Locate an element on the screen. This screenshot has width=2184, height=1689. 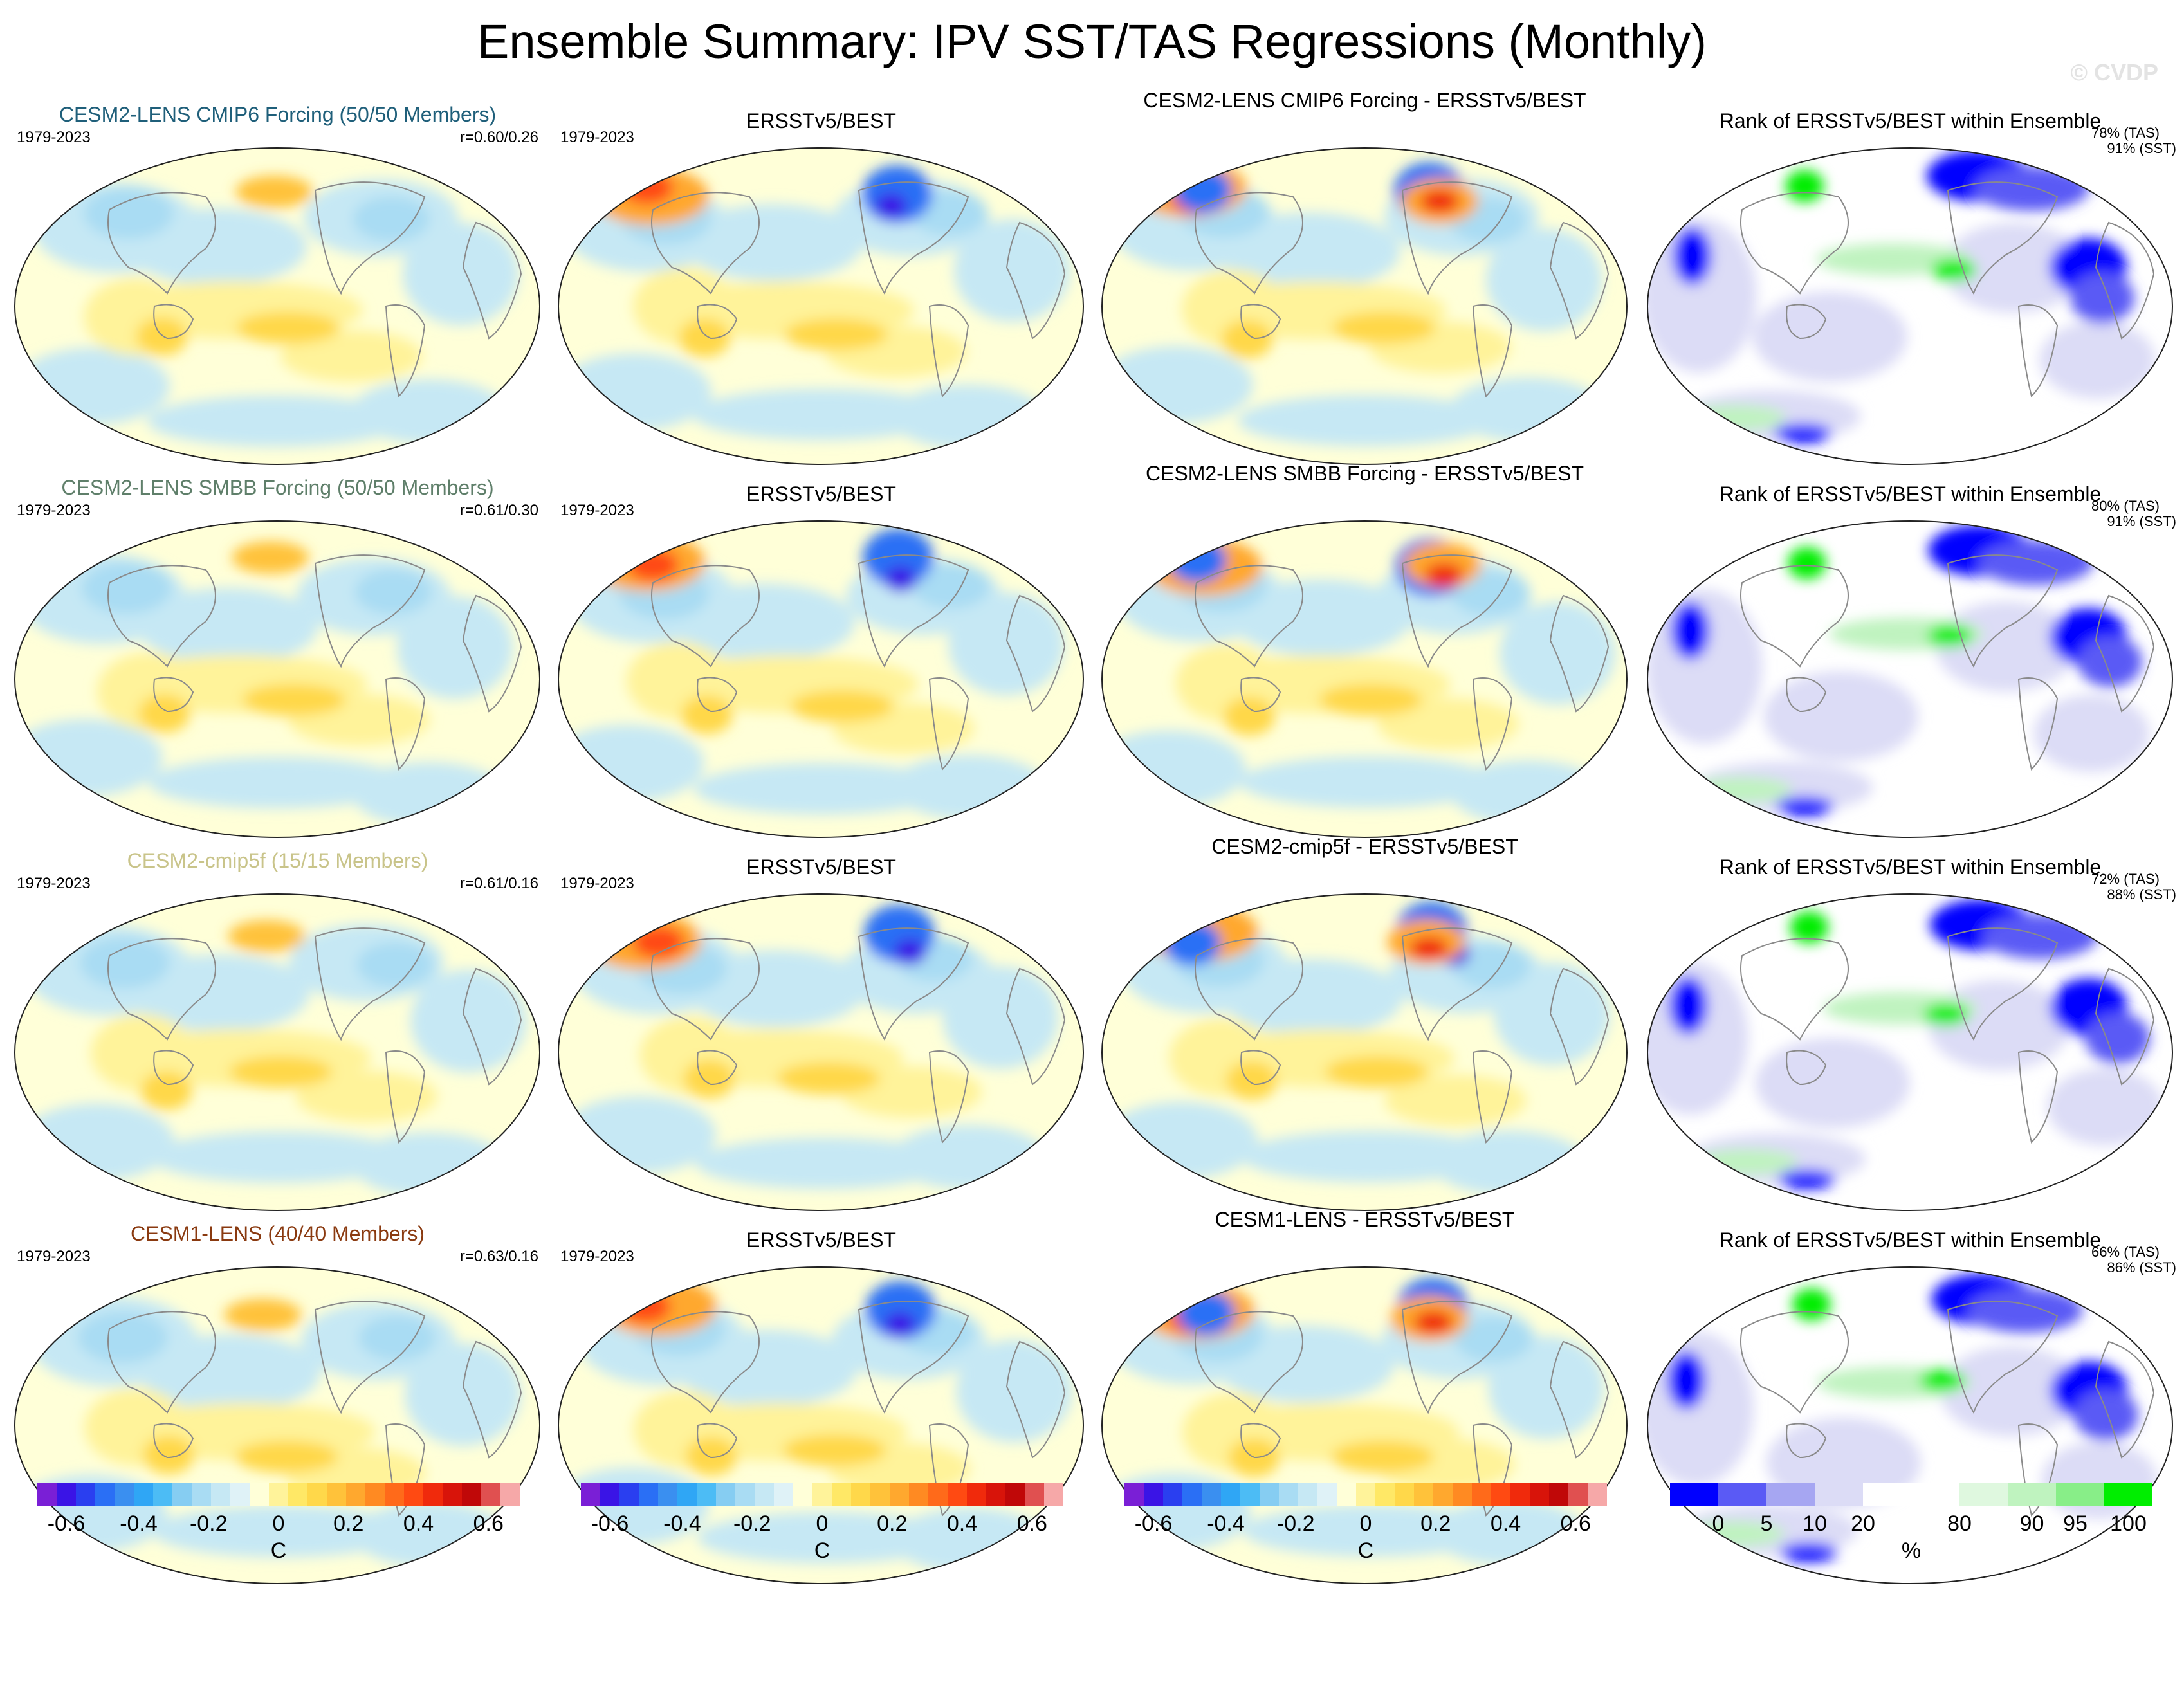
panel-diff-row4: CESM1-LENS - ERSSTv5/BEST is located at coordinates (1364, 1405).